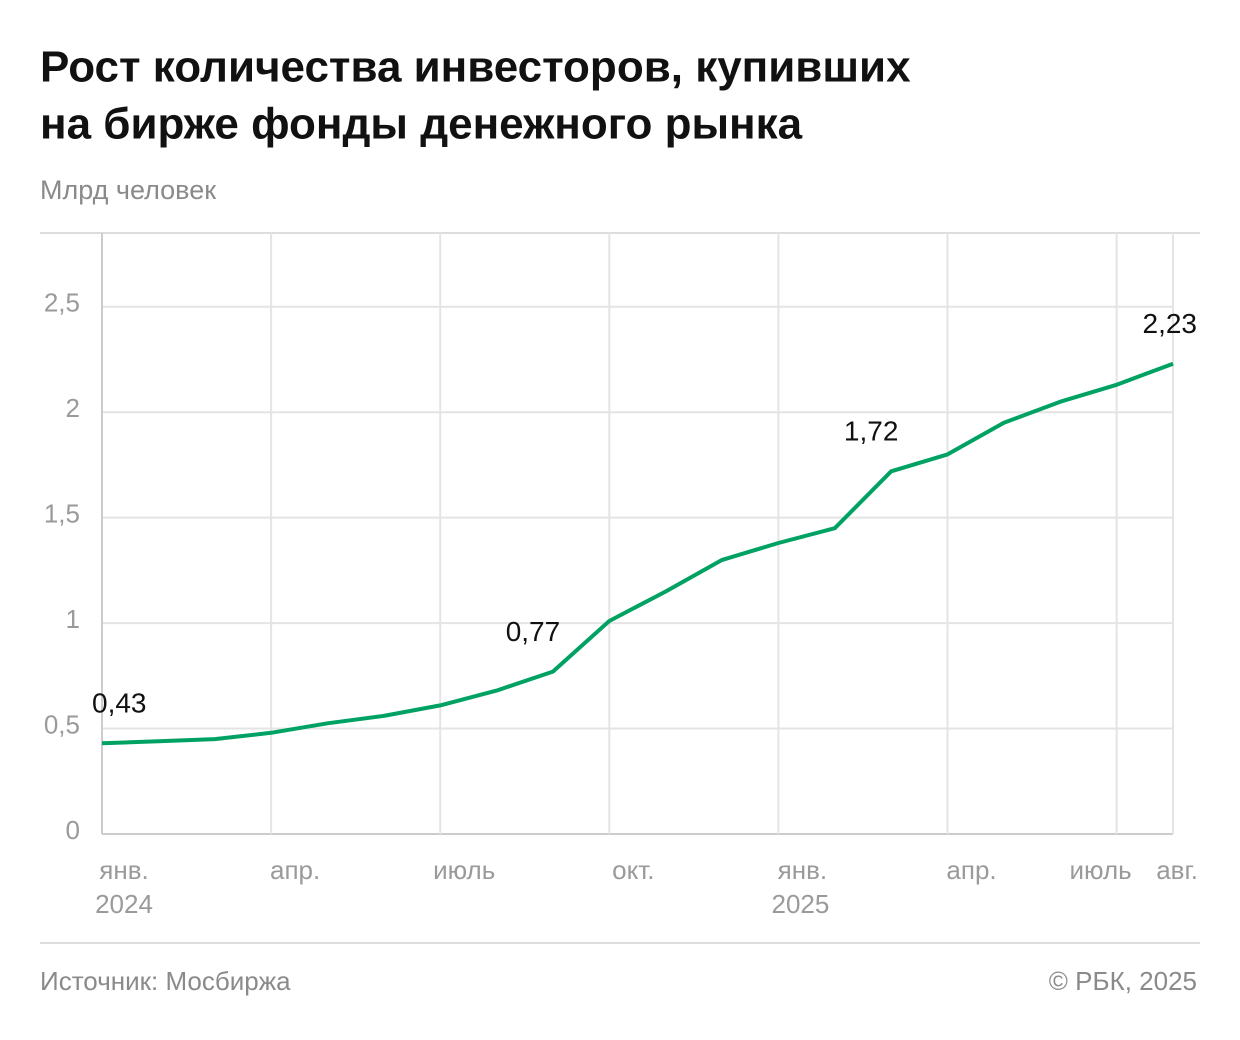 The image size is (1240, 1040). Describe the element at coordinates (62, 514) in the screenshot. I see `y-tick-label: 1,5` at that location.